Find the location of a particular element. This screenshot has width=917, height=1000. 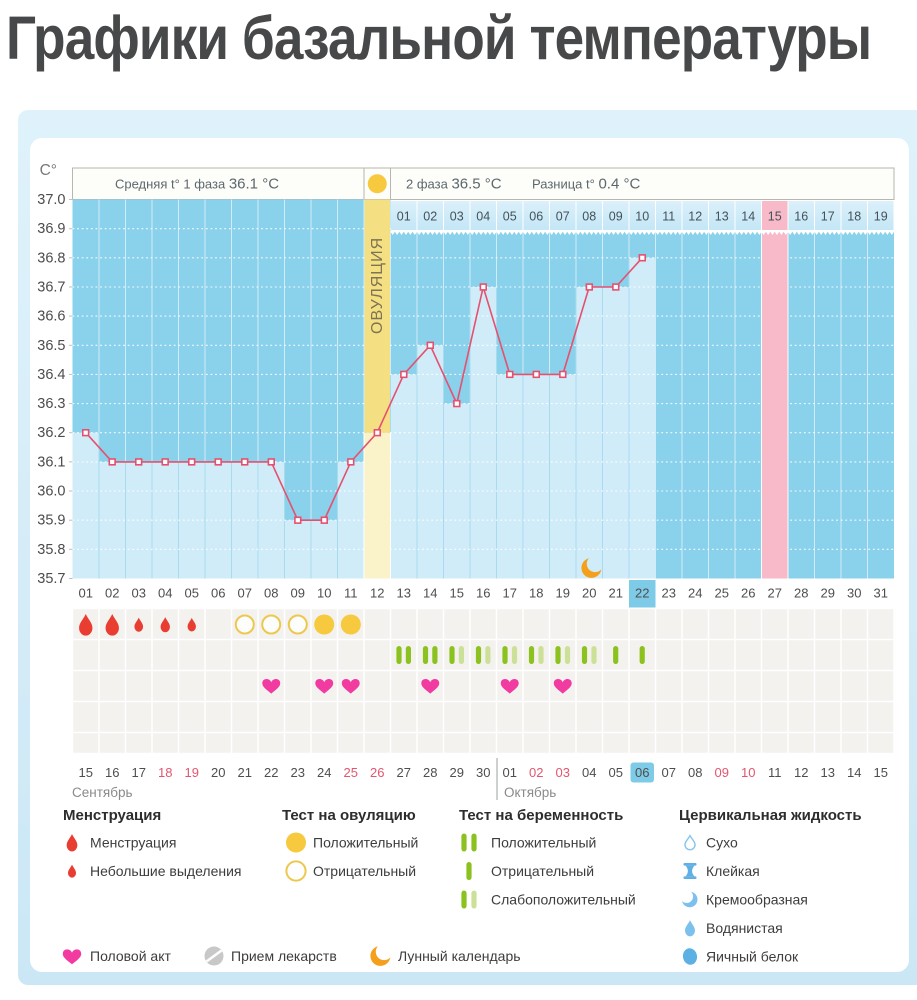

svg-text: 37.0 is located at coordinates (51, 200).